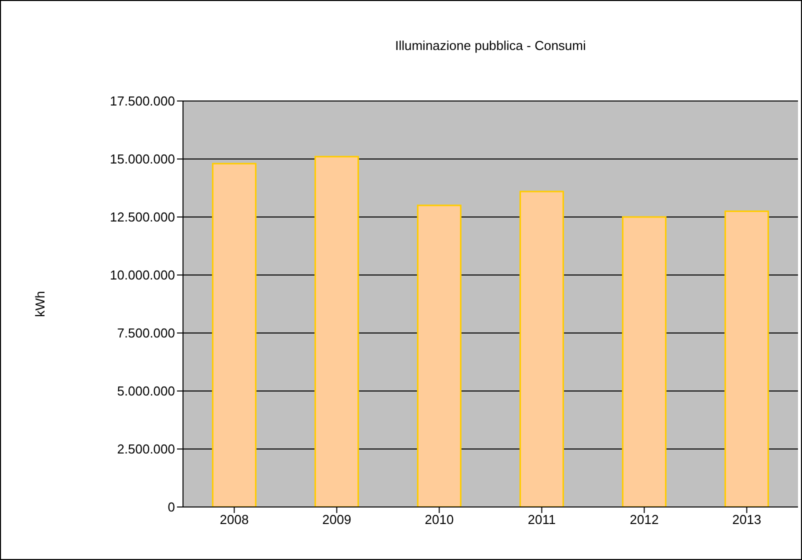 Image resolution: width=802 pixels, height=560 pixels. I want to click on y-tick-label: 15.000.000, so click(142, 159).